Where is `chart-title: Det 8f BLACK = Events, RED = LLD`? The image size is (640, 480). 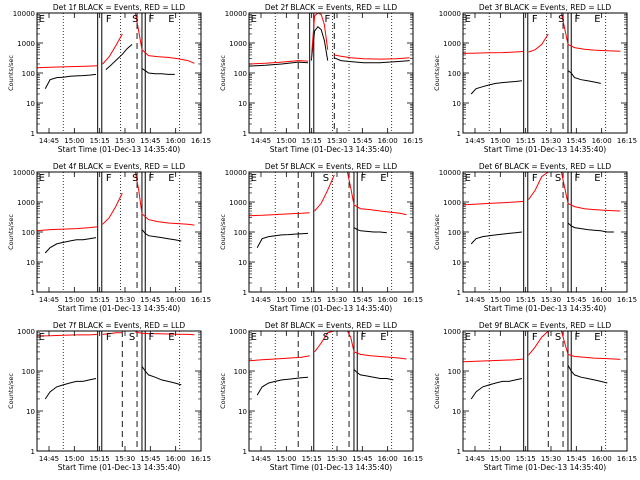
chart-title: Det 8f BLACK = Events, RED = LLD is located at coordinates (331, 325).